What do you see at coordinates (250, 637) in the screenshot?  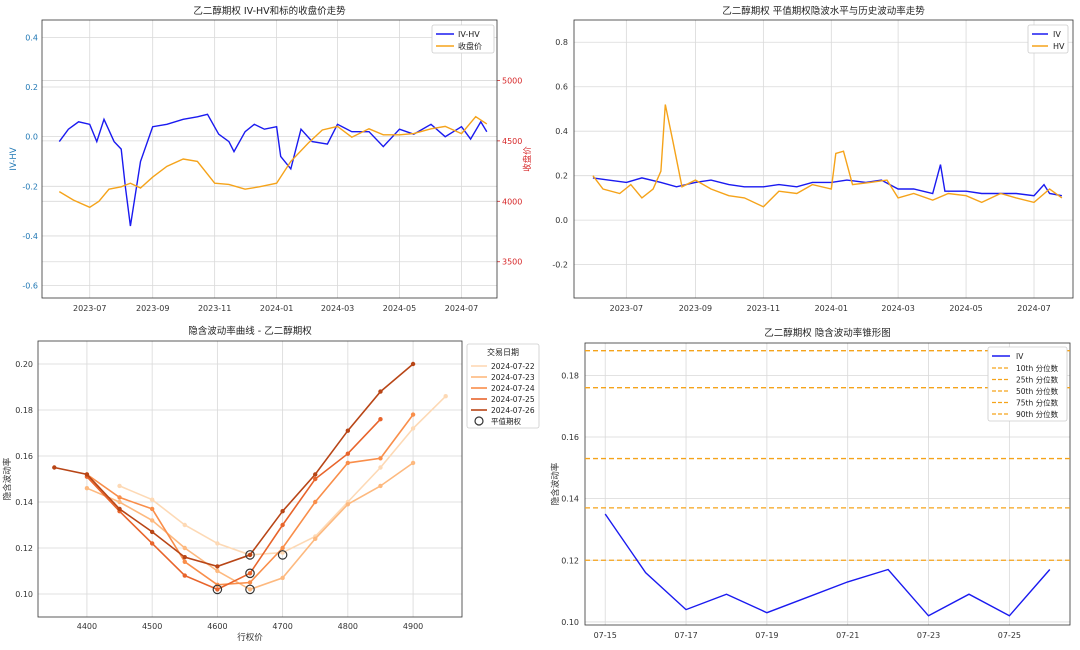 I see `x-axis-label: 行权价` at bounding box center [250, 637].